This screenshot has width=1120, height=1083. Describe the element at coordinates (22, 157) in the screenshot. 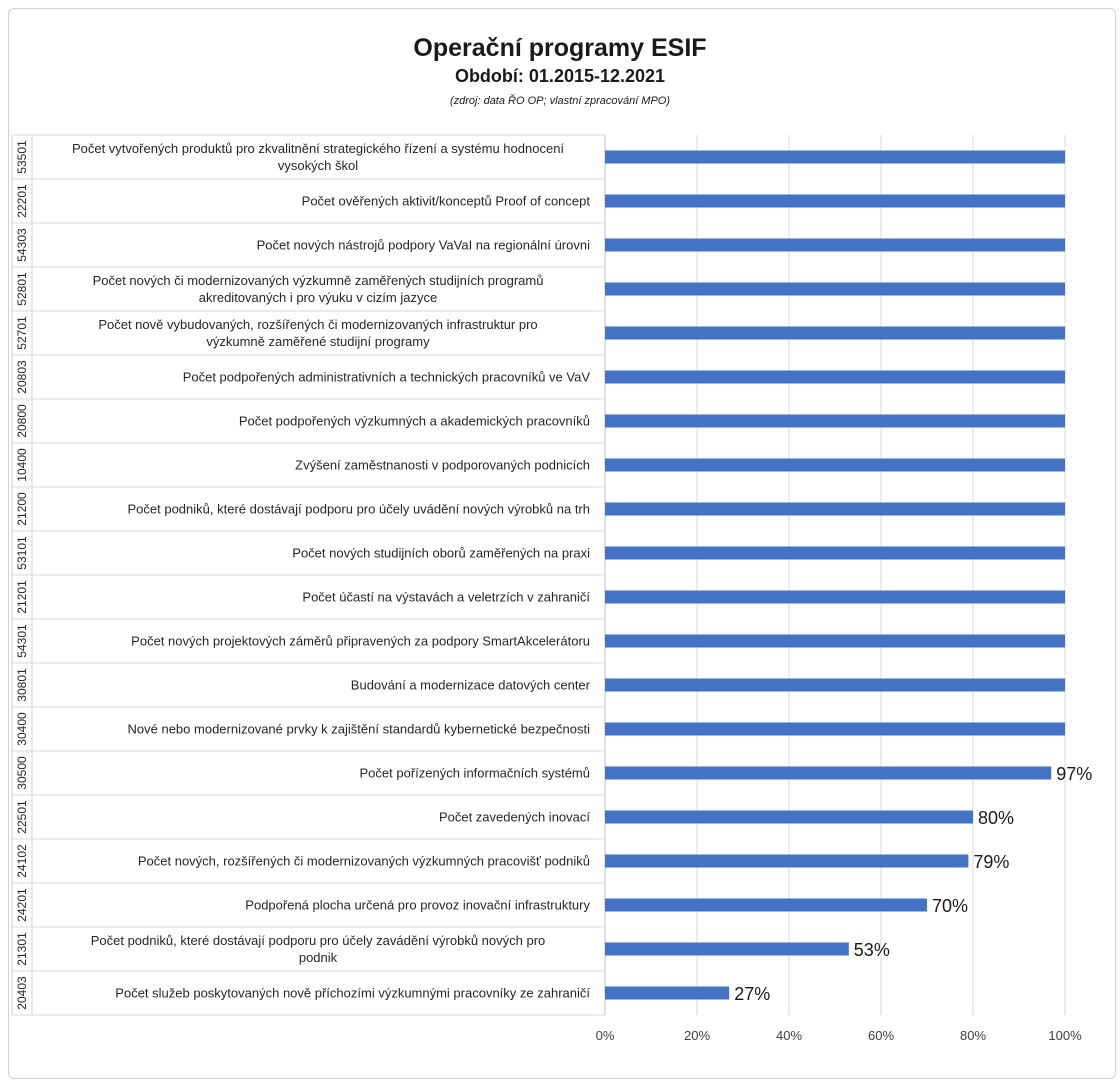

I see `category-code: 53501` at that location.